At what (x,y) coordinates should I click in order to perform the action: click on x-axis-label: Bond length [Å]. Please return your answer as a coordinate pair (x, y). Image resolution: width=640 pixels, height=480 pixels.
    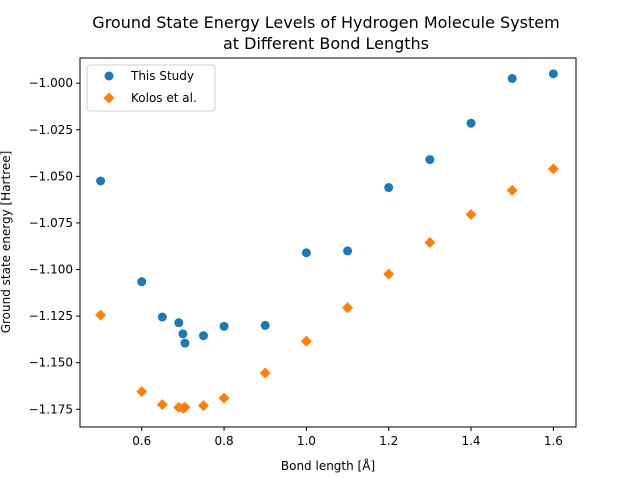
    Looking at the image, I should click on (328, 465).